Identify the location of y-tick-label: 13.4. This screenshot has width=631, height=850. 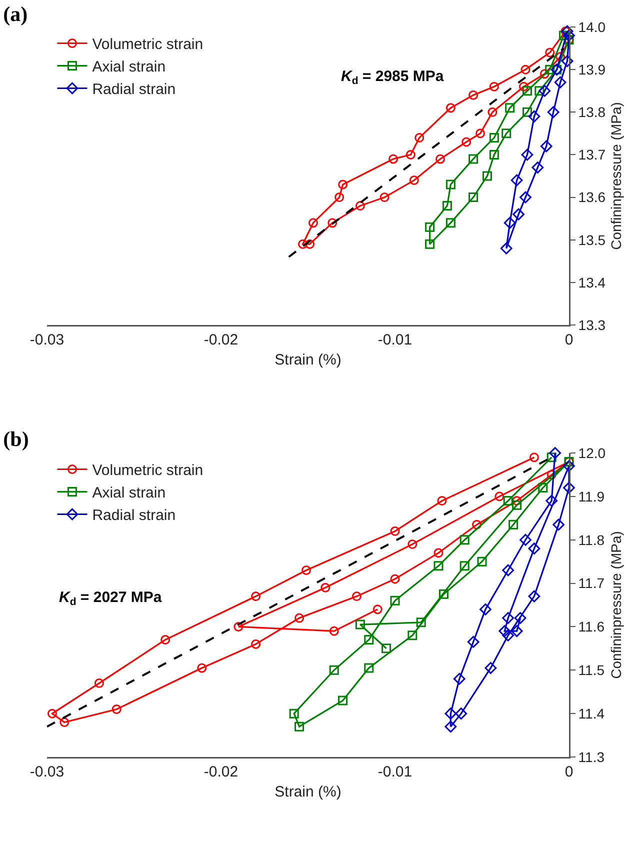
(592, 282).